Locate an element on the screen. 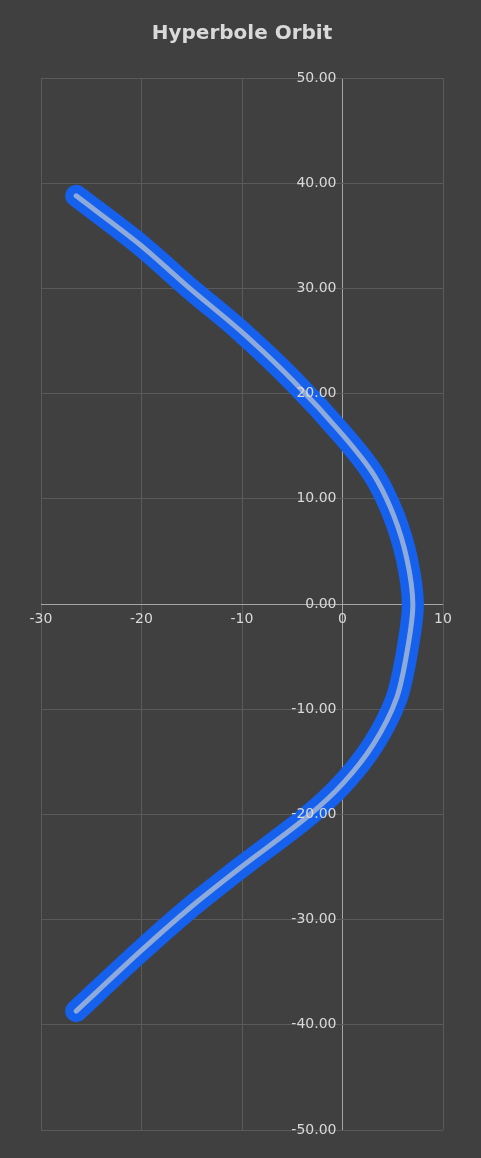 The image size is (481, 1158). x-tick-label: -30 is located at coordinates (41, 617).